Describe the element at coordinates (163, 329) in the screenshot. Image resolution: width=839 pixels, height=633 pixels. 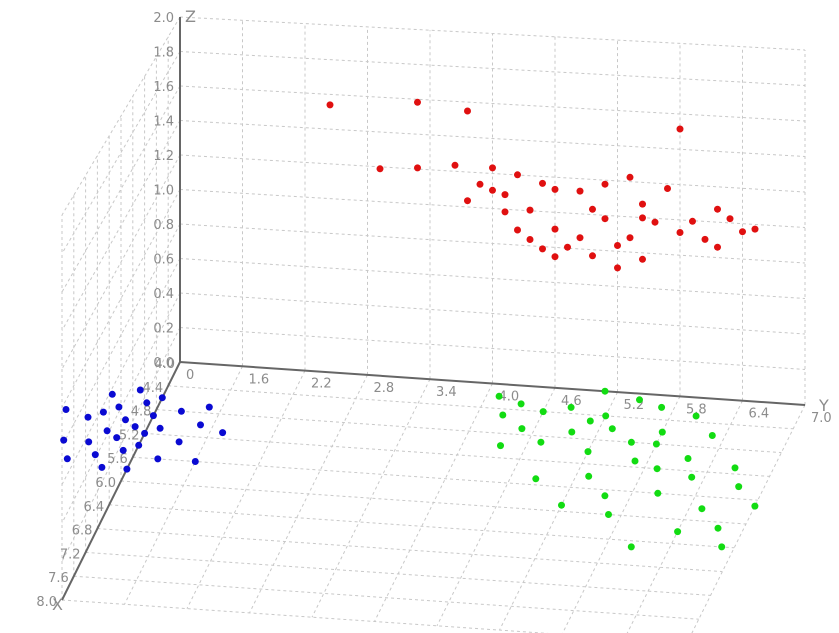
I see `z-tick-label: 0.2` at that location.